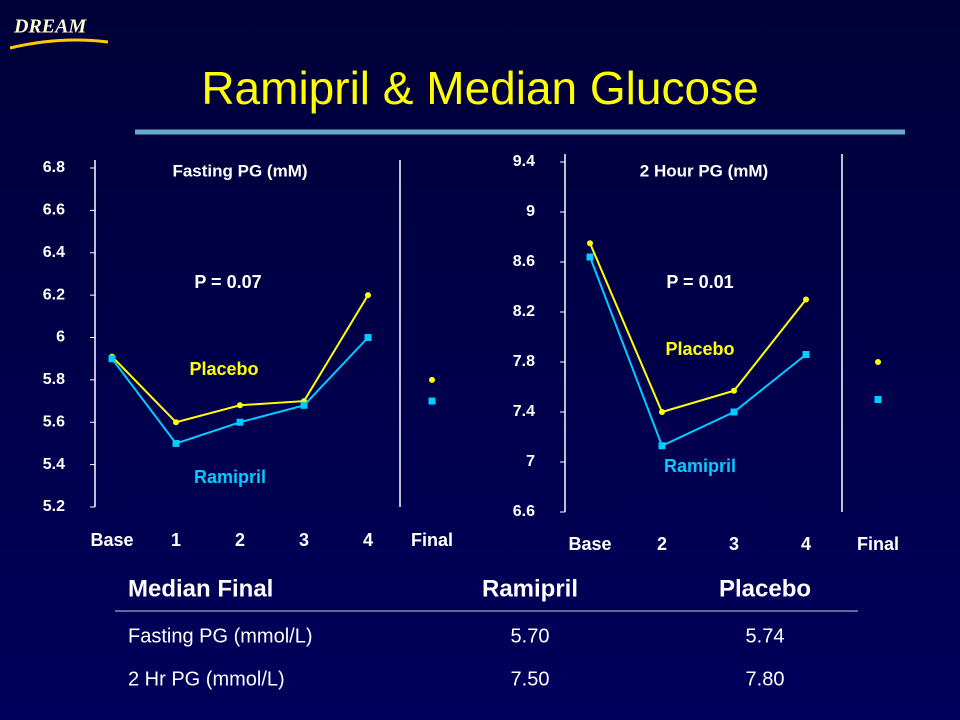  What do you see at coordinates (54, 506) in the screenshot?
I see `y-tick-label: 5.2` at bounding box center [54, 506].